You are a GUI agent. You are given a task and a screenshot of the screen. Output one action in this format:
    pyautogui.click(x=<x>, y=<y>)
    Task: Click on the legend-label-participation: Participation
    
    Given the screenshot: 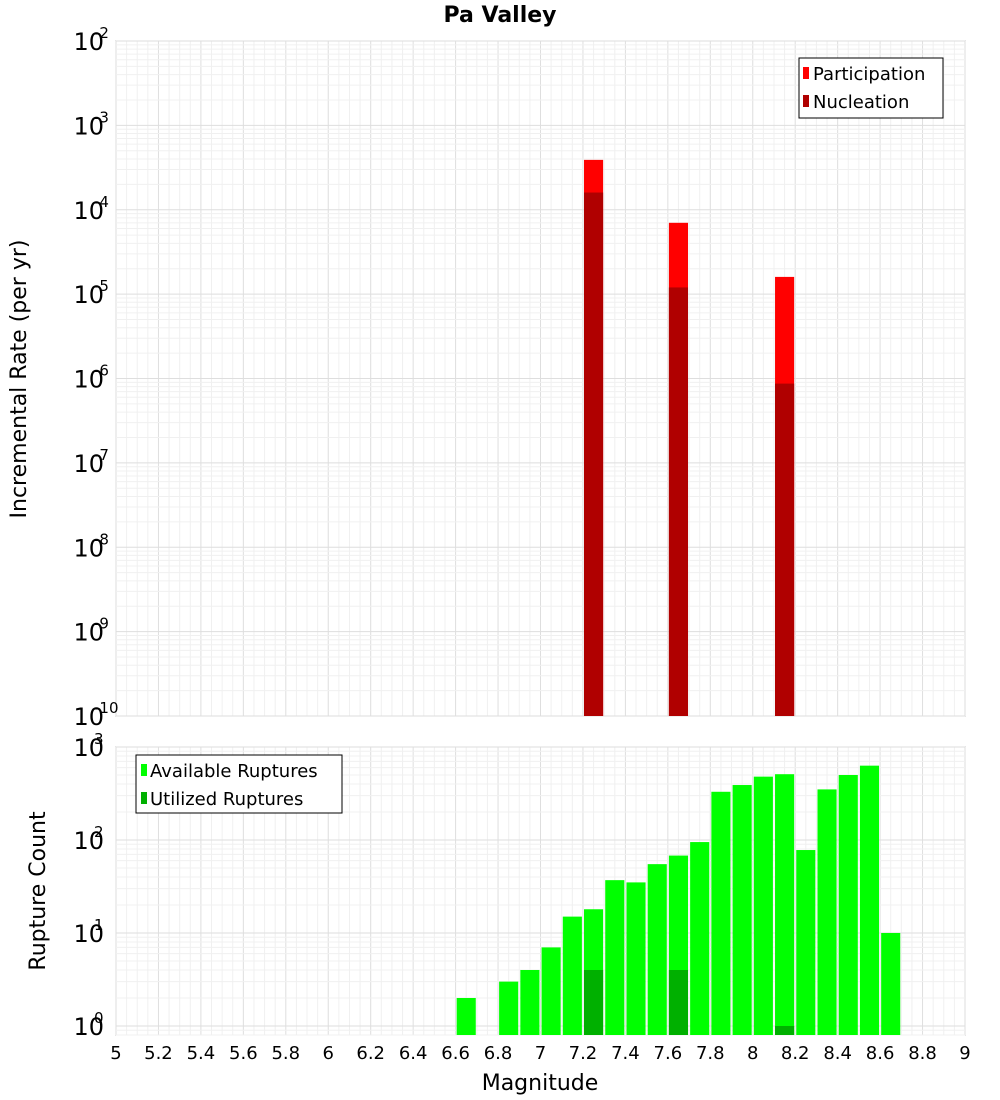 What is the action you would take?
    pyautogui.click(x=869, y=74)
    